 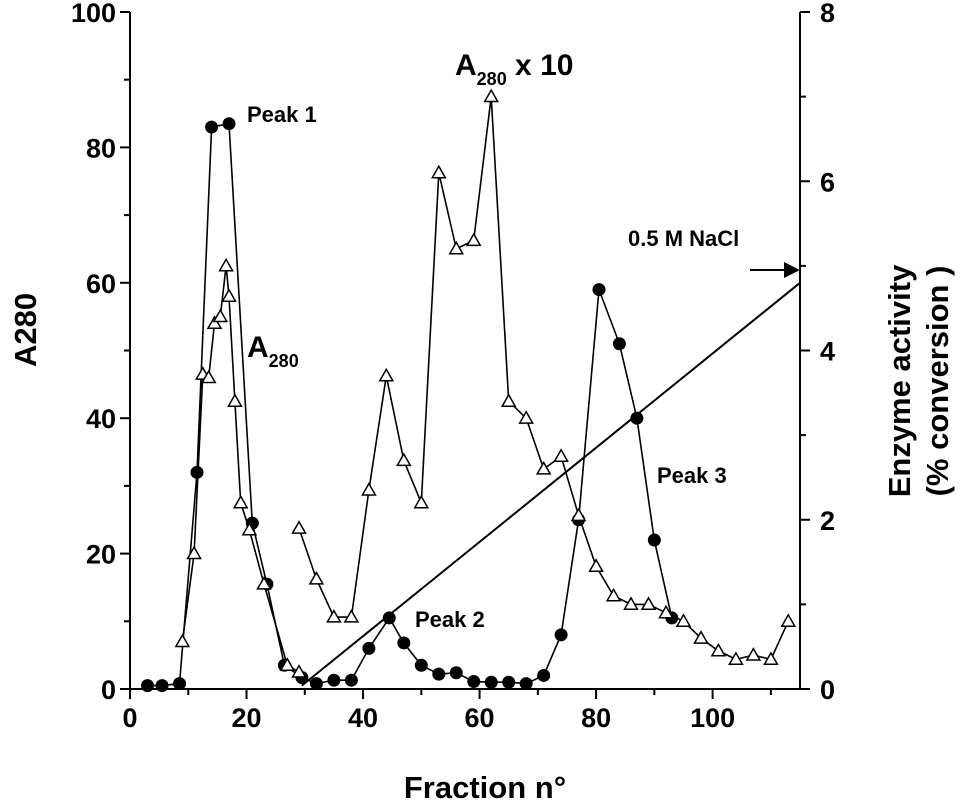 What do you see at coordinates (540, 65) in the screenshot?
I see `annotation-a280-x10-suffix: x 10` at bounding box center [540, 65].